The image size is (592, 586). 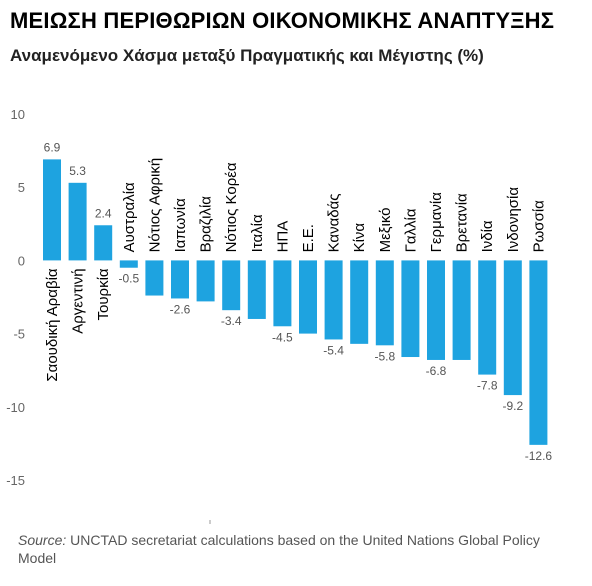 I want to click on data-label: -6.8, so click(x=436, y=371).